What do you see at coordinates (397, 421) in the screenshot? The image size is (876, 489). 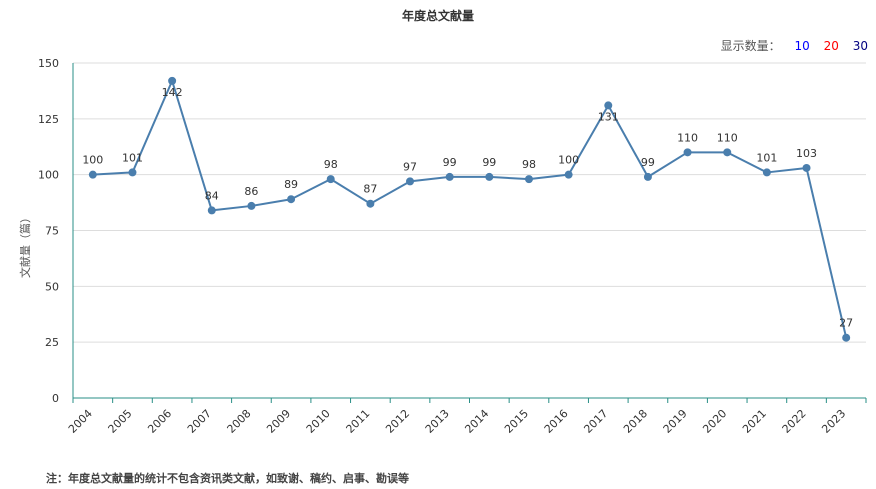 I see `x-tick-label: 2012` at bounding box center [397, 421].